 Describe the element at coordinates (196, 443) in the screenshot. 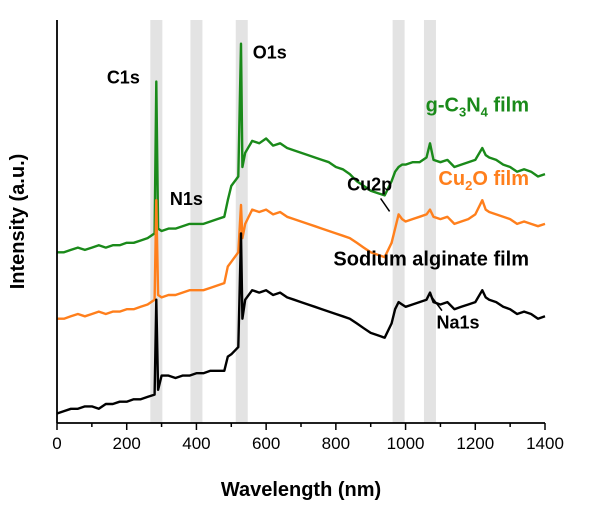

I see `x-tick-label: 400` at that location.